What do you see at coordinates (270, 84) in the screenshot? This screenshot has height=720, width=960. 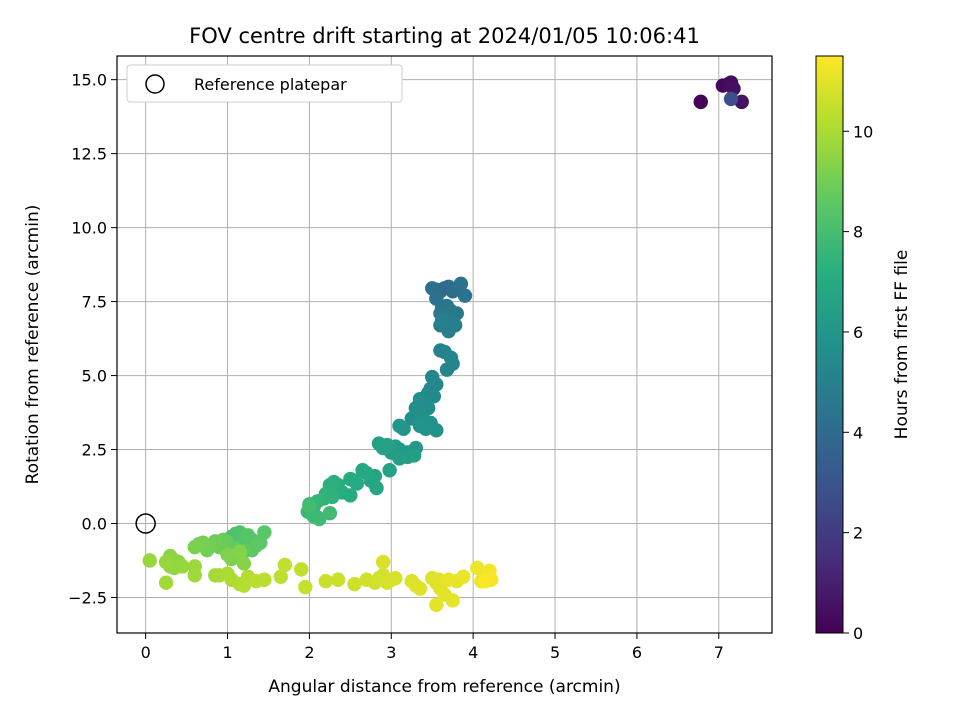 I see `legend-label: Reference platepar` at bounding box center [270, 84].